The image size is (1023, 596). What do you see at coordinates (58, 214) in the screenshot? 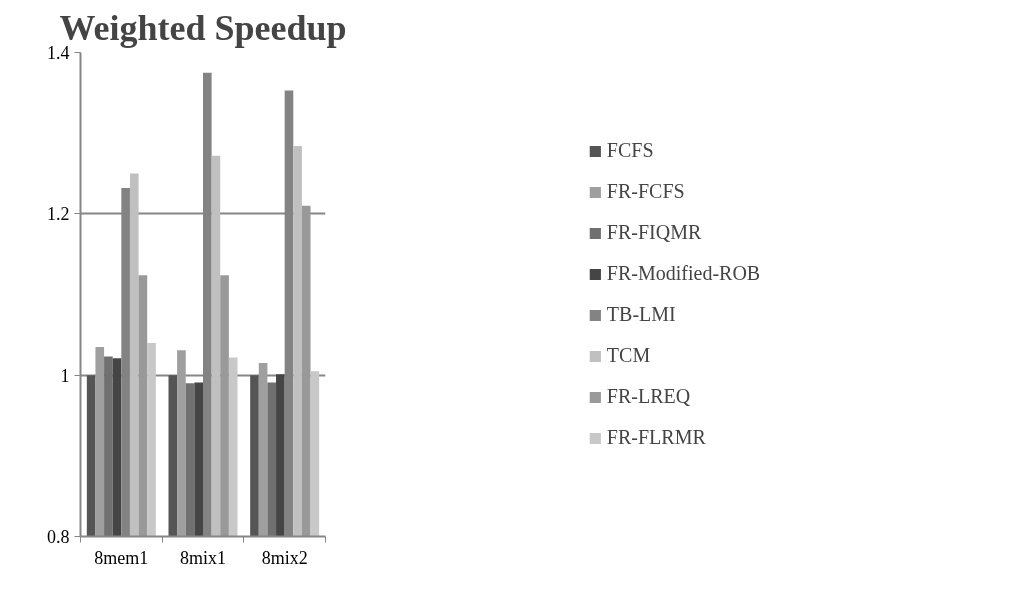
I see `y-tick-label: 1.2` at bounding box center [58, 214].